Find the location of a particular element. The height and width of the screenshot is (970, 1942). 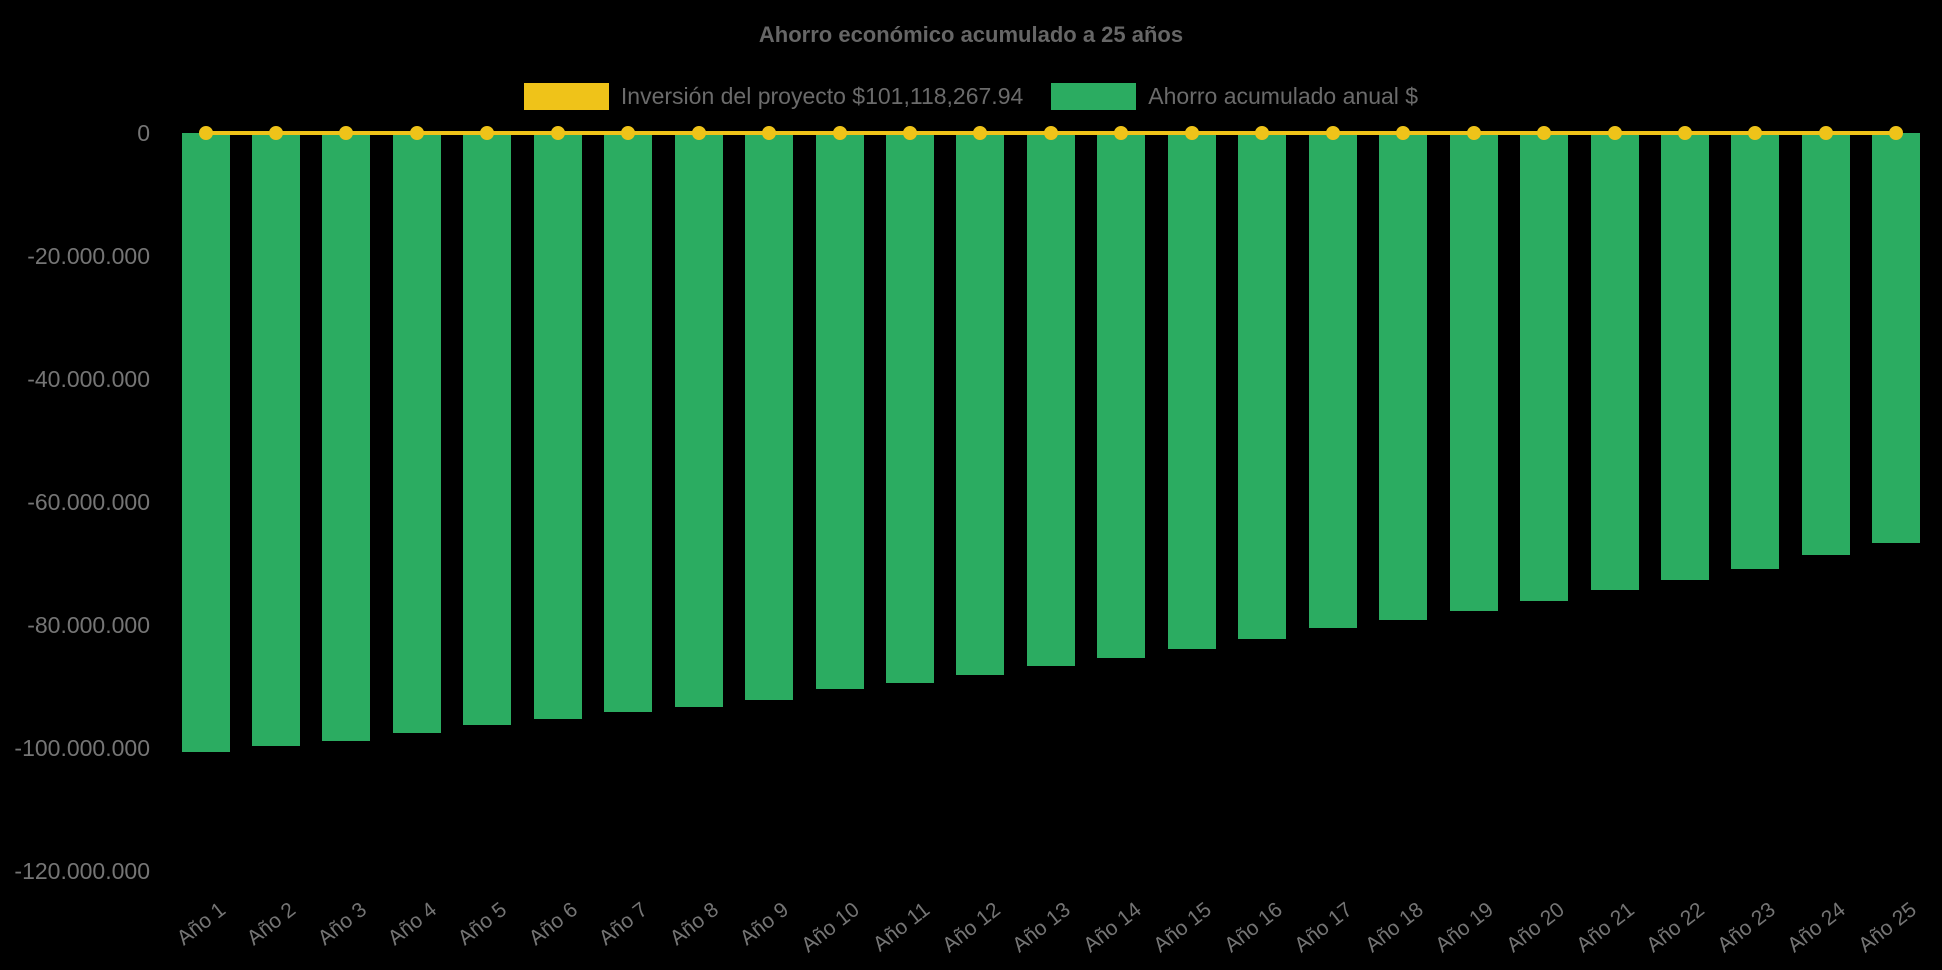

y-tick-label: -120.000.000 is located at coordinates (82, 870).